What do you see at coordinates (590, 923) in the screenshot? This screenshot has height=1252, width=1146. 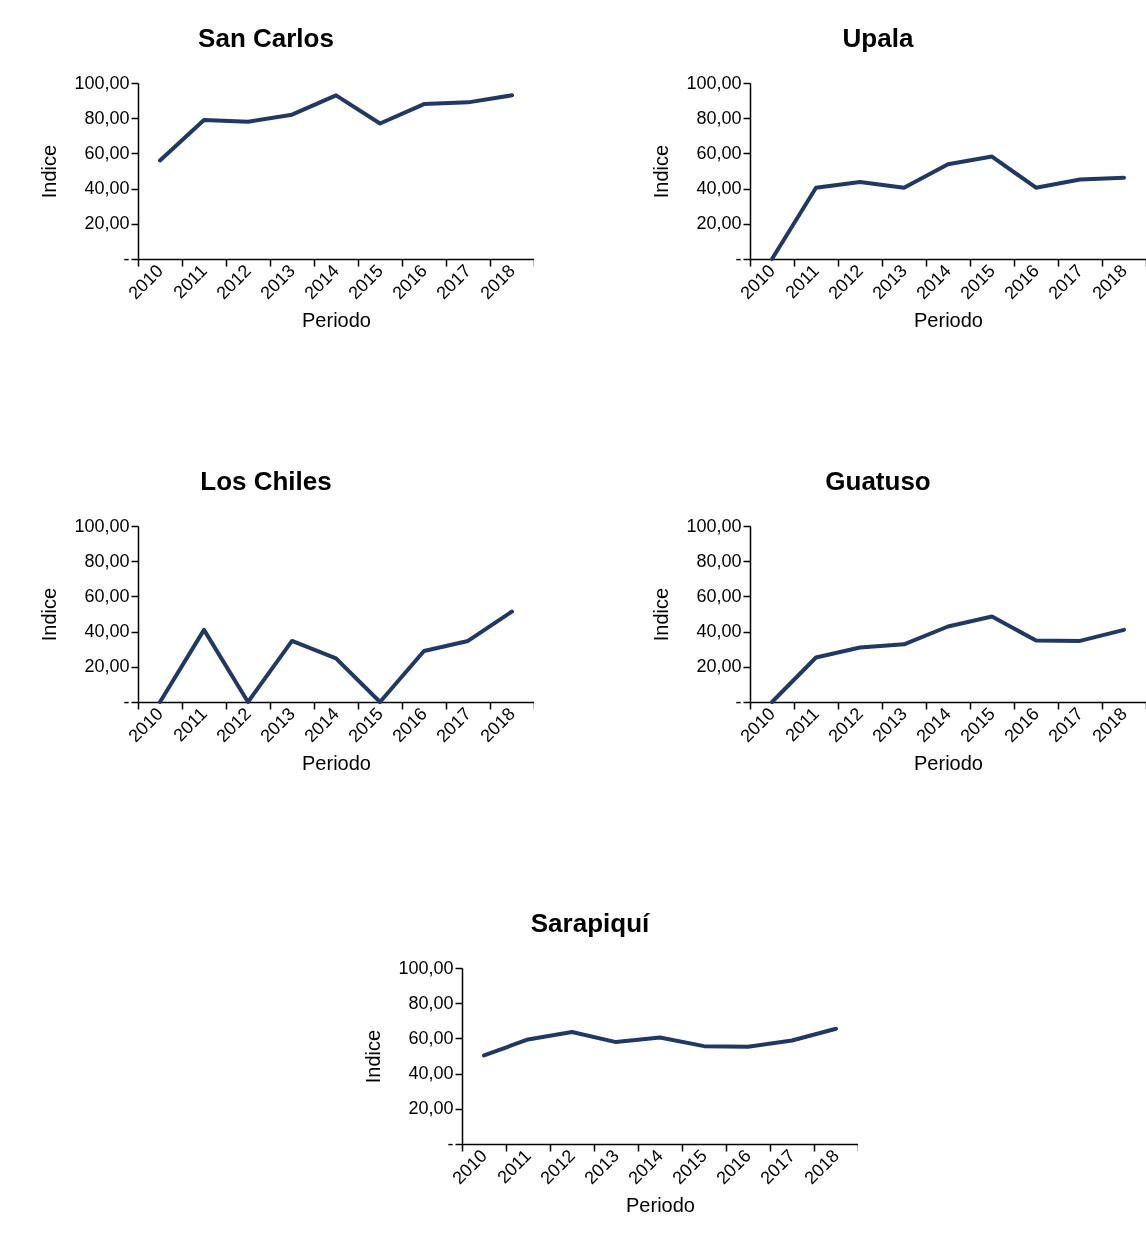 I see `chart-title: Sarapiquí` at bounding box center [590, 923].